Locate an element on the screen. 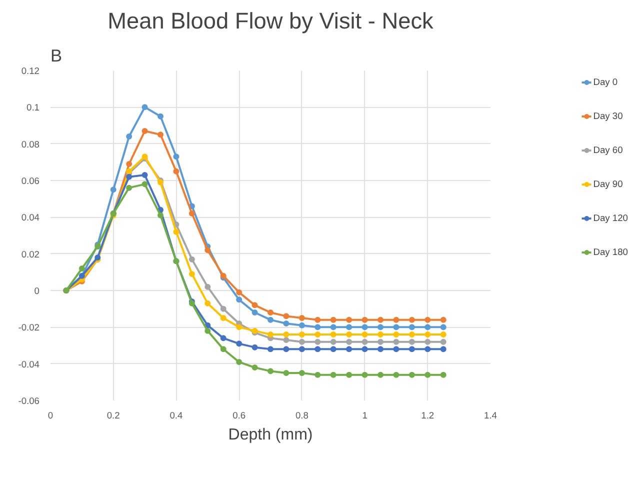  x-tick-label: 1 is located at coordinates (365, 415).